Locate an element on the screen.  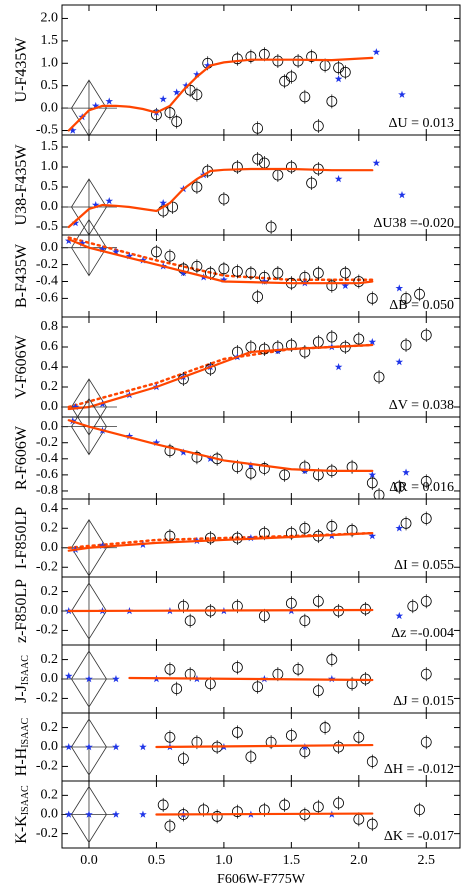
y-axis-label-main: I-F850LP is located at coordinates (21, 538).